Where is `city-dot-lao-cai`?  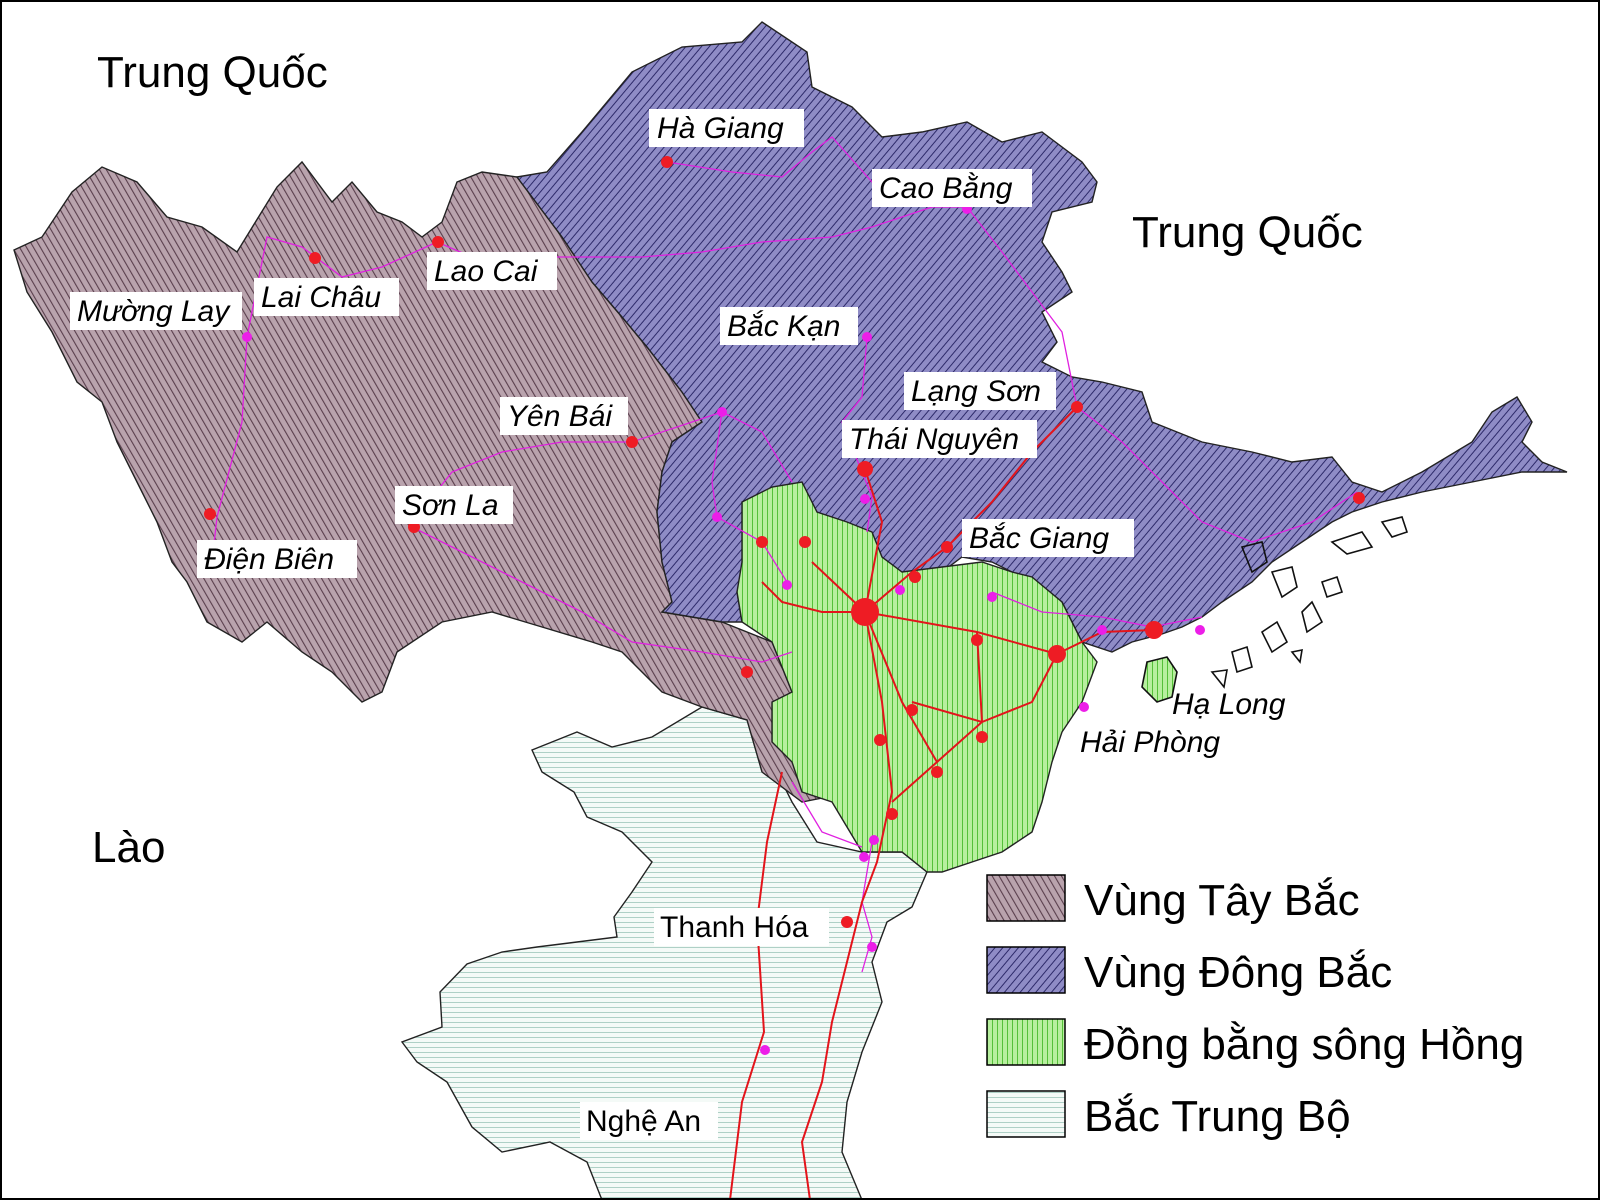 city-dot-lao-cai is located at coordinates (438, 242).